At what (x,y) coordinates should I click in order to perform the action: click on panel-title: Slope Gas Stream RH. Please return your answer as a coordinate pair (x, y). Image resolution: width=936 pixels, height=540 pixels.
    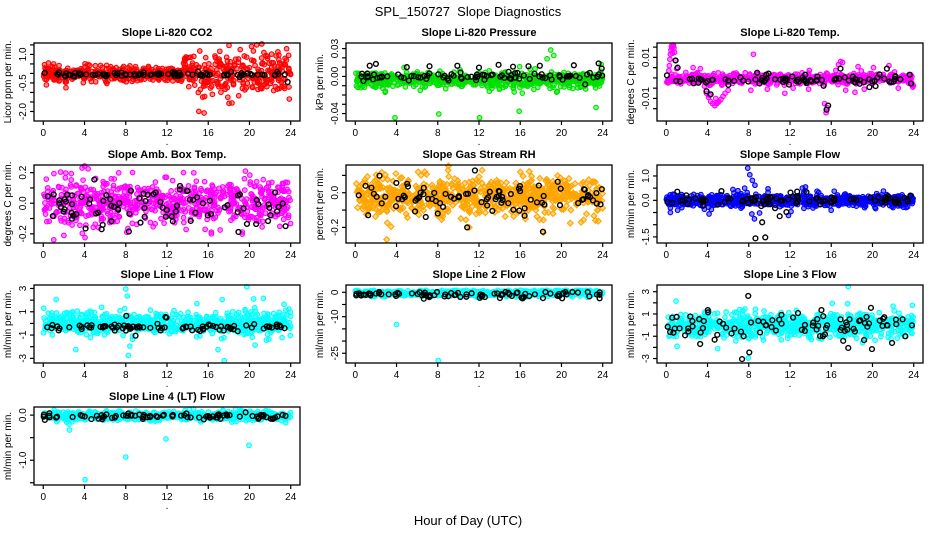
    Looking at the image, I should click on (478, 155).